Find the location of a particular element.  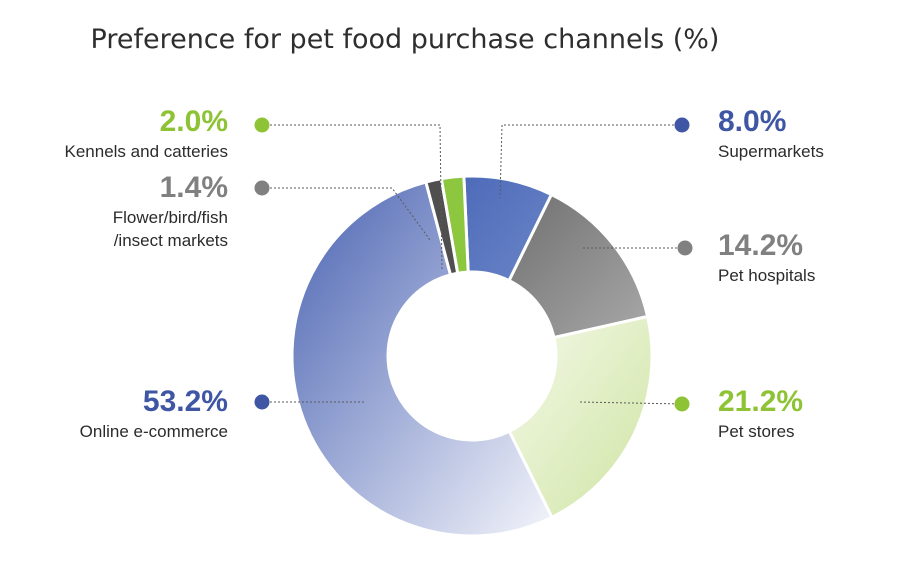

category-label: Online e-commerce is located at coordinates (153, 431).